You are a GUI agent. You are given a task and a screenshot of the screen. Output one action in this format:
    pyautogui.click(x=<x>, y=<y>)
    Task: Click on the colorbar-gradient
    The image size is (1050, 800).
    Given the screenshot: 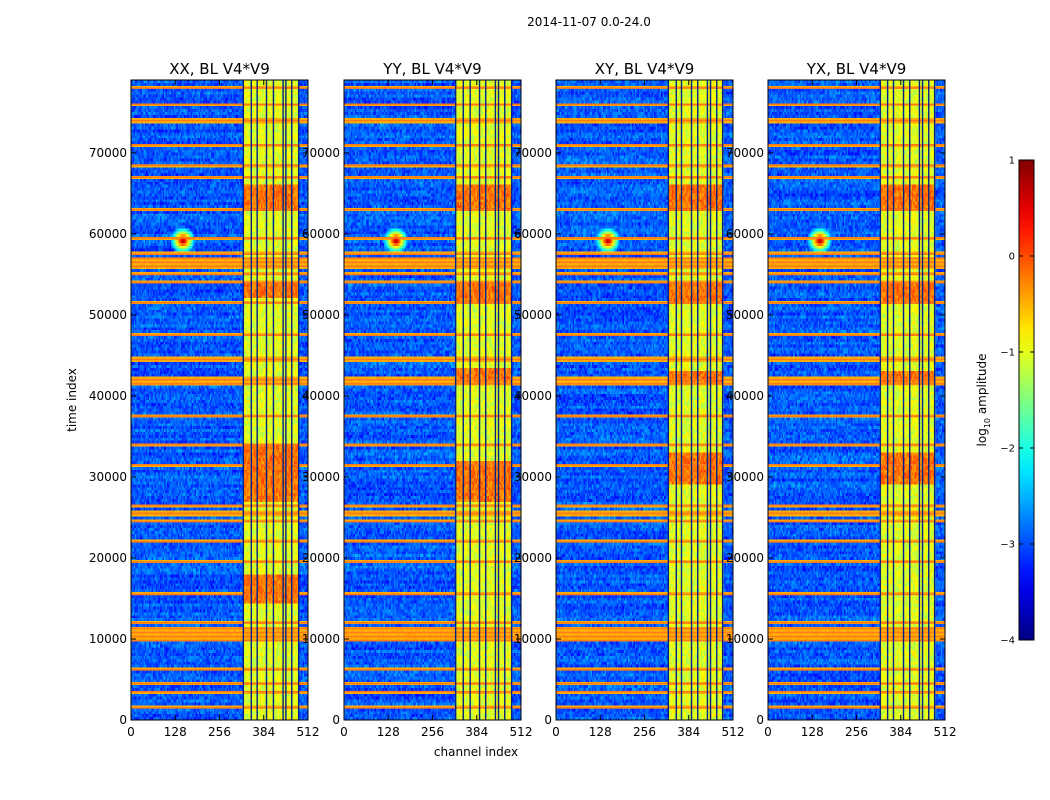 What is the action you would take?
    pyautogui.click(x=1026, y=400)
    